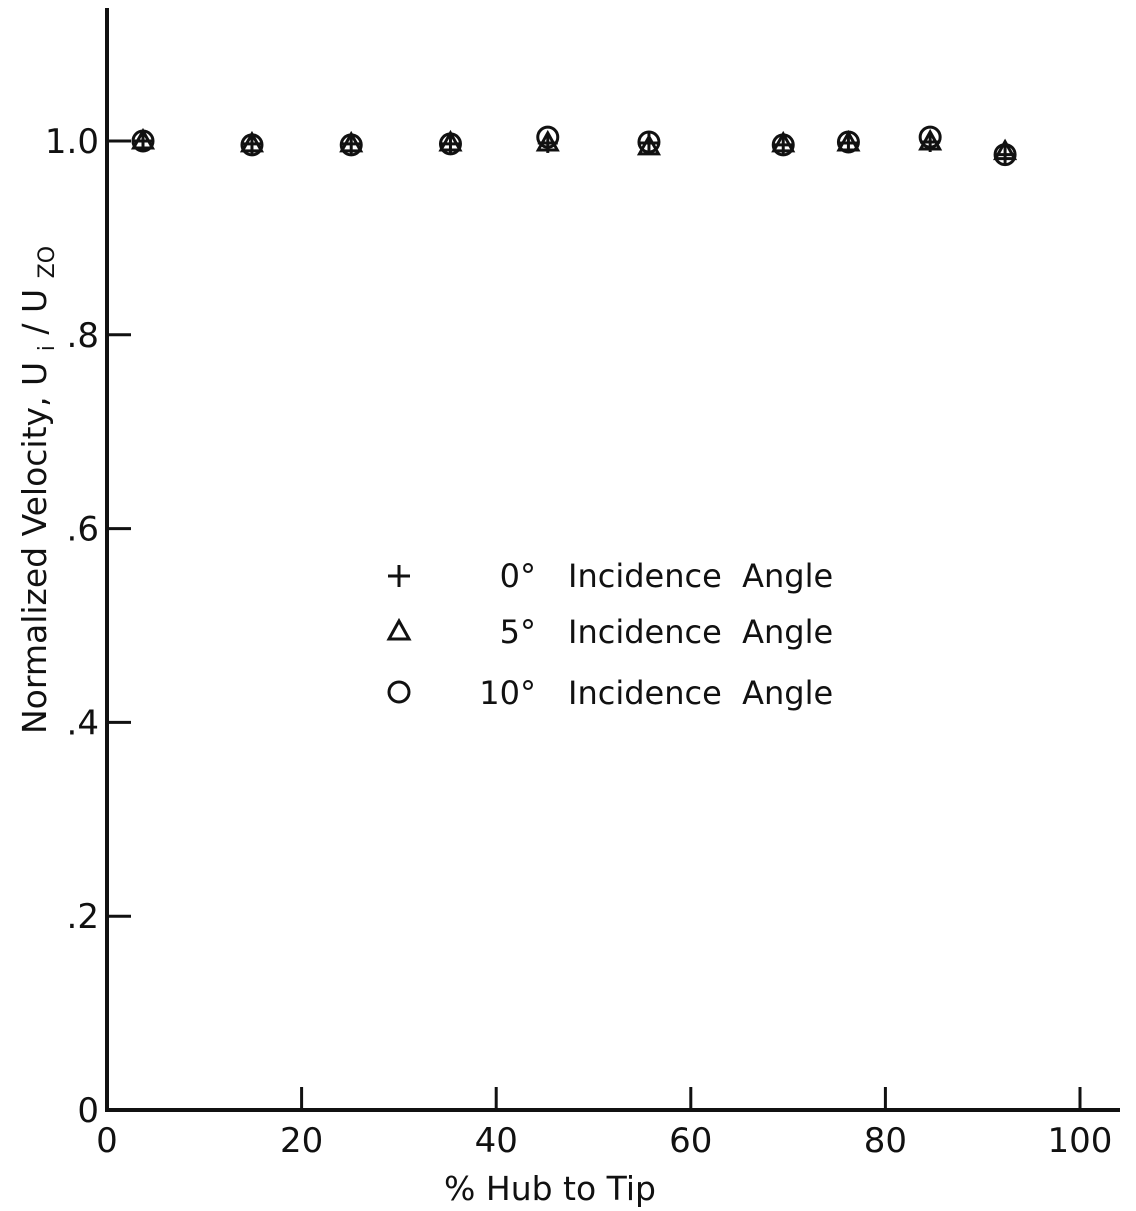 This screenshot has height=1211, width=1136. I want to click on data-points, so click(574, 146).